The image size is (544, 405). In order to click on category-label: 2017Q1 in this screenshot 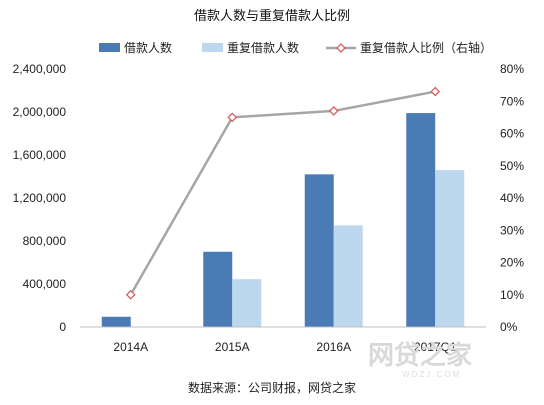, I will do `click(435, 347)`.